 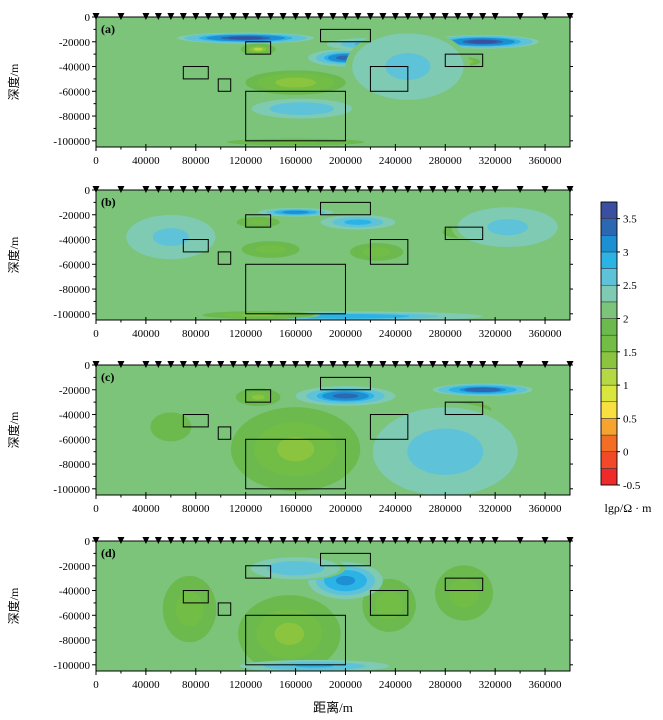 I want to click on panel-label: (b), so click(x=108, y=202).